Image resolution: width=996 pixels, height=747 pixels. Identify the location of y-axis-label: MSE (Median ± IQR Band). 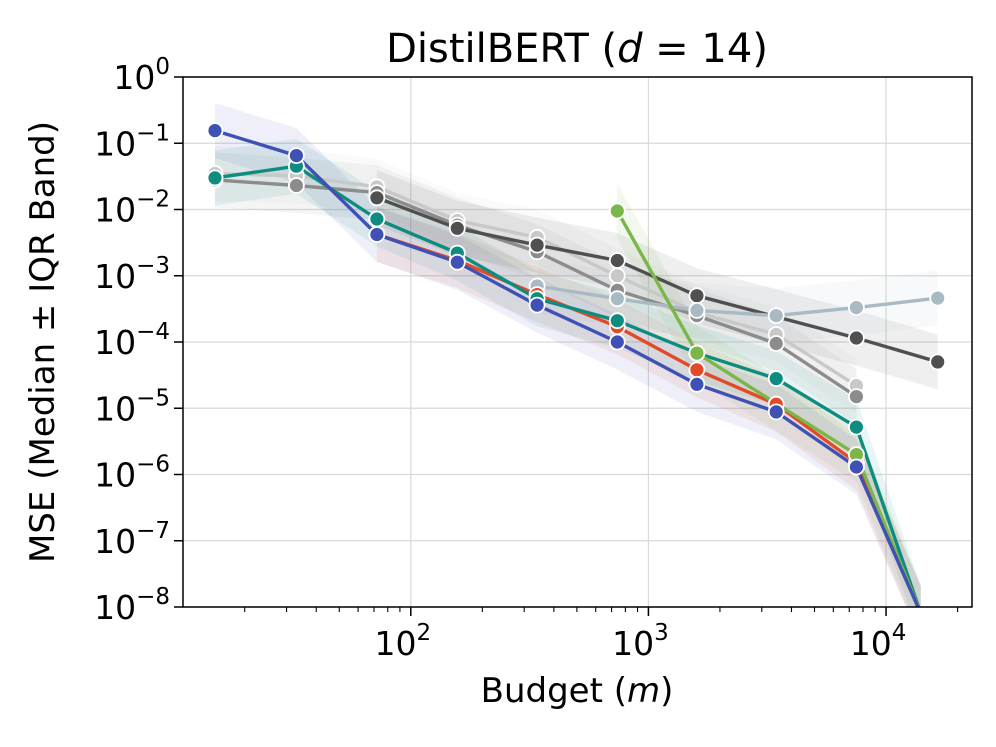
(43, 342).